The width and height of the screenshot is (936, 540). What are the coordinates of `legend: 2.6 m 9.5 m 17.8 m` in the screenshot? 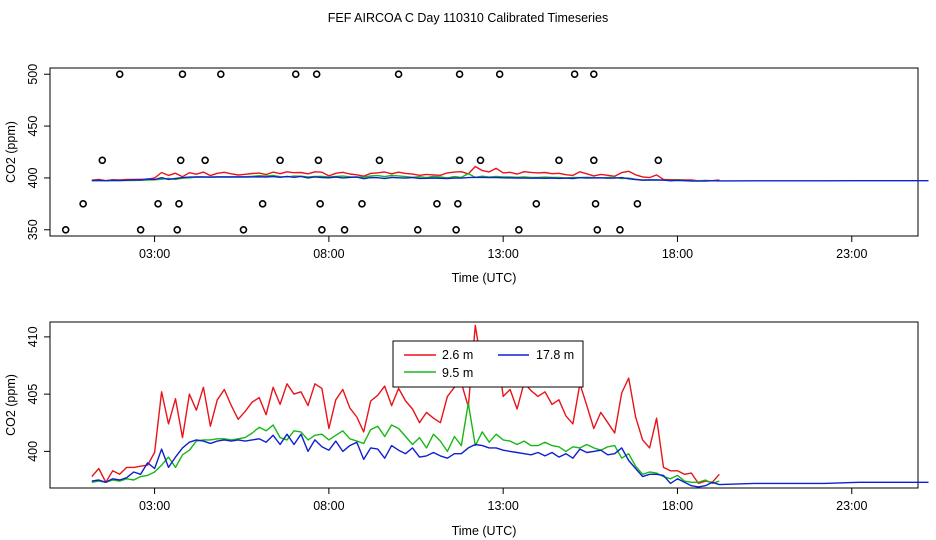 It's located at (488, 364).